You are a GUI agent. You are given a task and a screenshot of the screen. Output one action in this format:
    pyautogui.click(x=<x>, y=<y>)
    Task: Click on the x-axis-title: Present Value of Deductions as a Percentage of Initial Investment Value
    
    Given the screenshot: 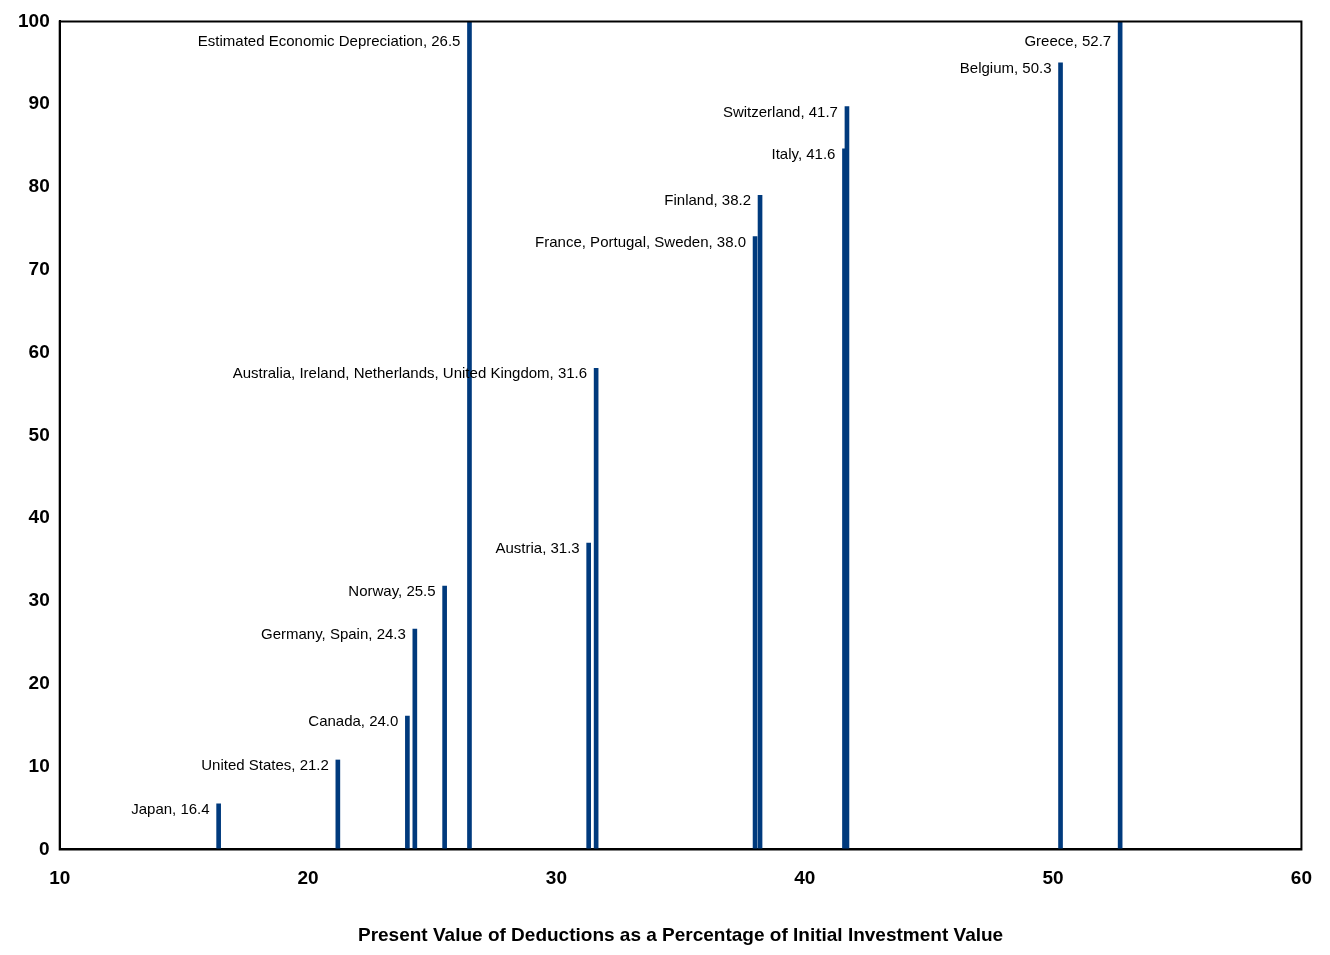 What is the action you would take?
    pyautogui.click(x=680, y=934)
    